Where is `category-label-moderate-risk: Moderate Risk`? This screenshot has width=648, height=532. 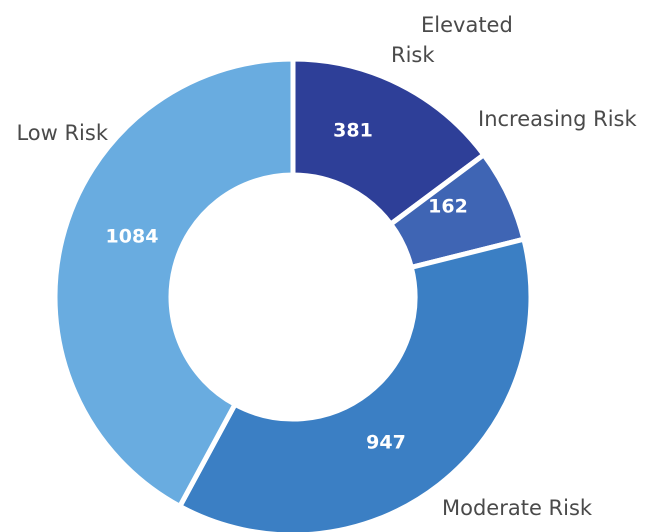 category-label-moderate-risk: Moderate Risk is located at coordinates (517, 508).